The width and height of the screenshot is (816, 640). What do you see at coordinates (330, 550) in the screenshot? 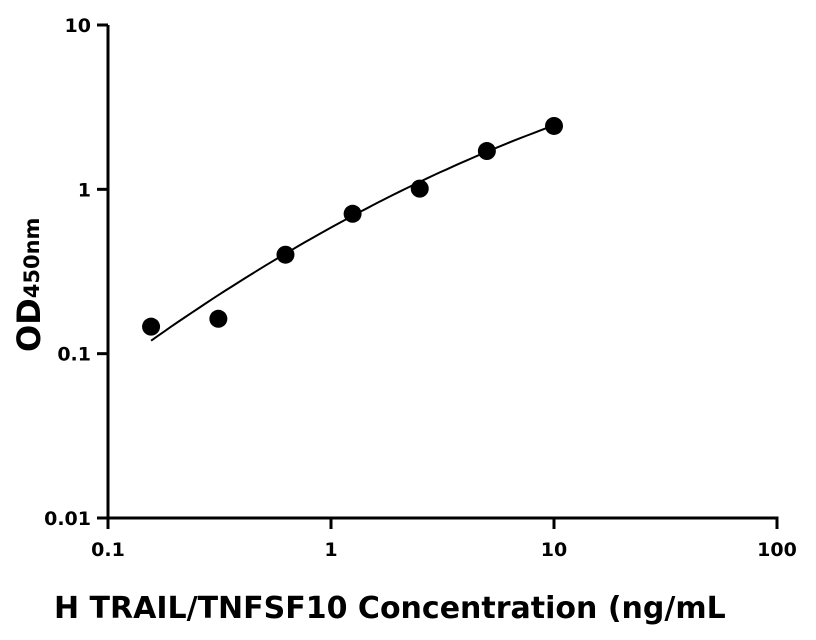
I see `x-tick-label: 1` at bounding box center [330, 550].